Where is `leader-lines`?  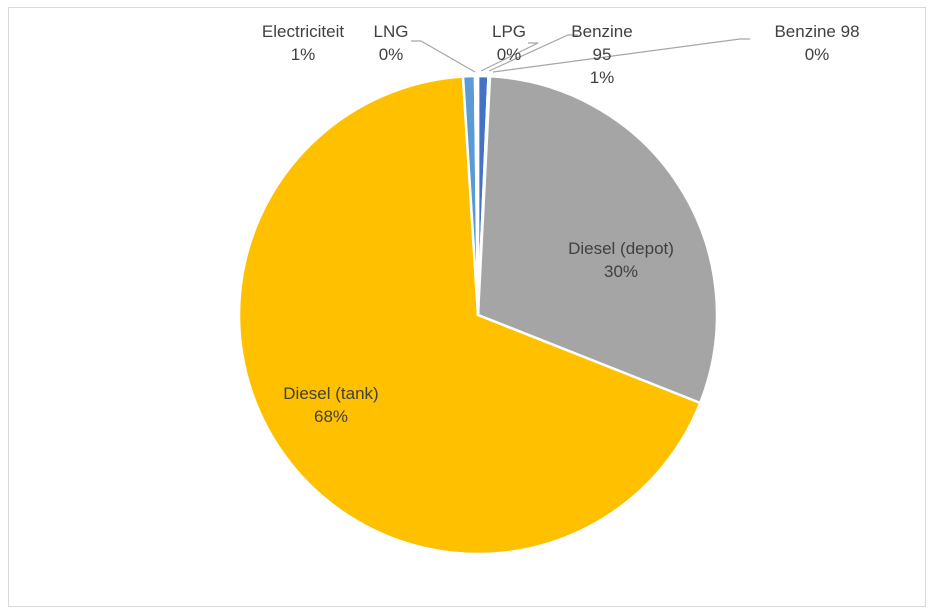
leader-lines is located at coordinates (580, 53).